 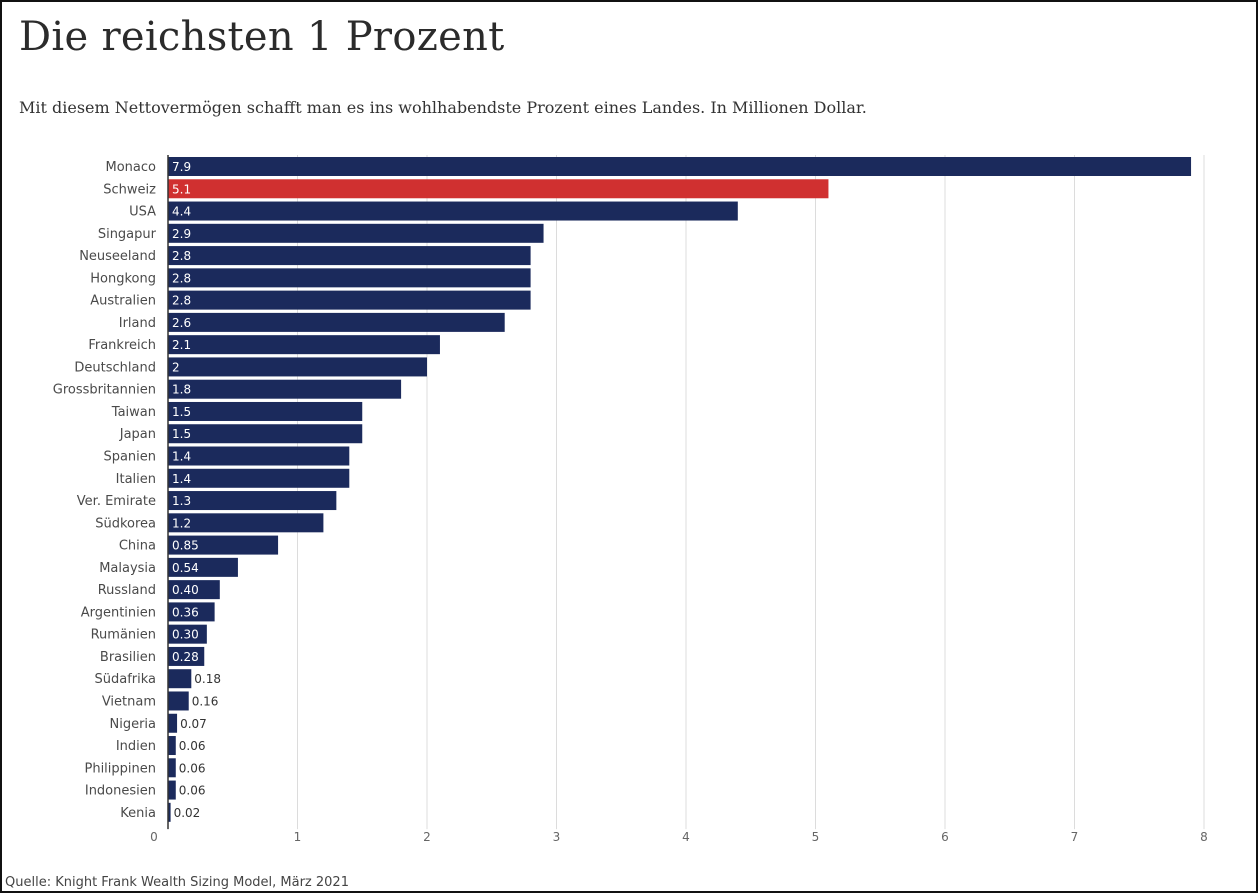 What do you see at coordinates (125, 523) in the screenshot?
I see `category-label: Südkorea` at bounding box center [125, 523].